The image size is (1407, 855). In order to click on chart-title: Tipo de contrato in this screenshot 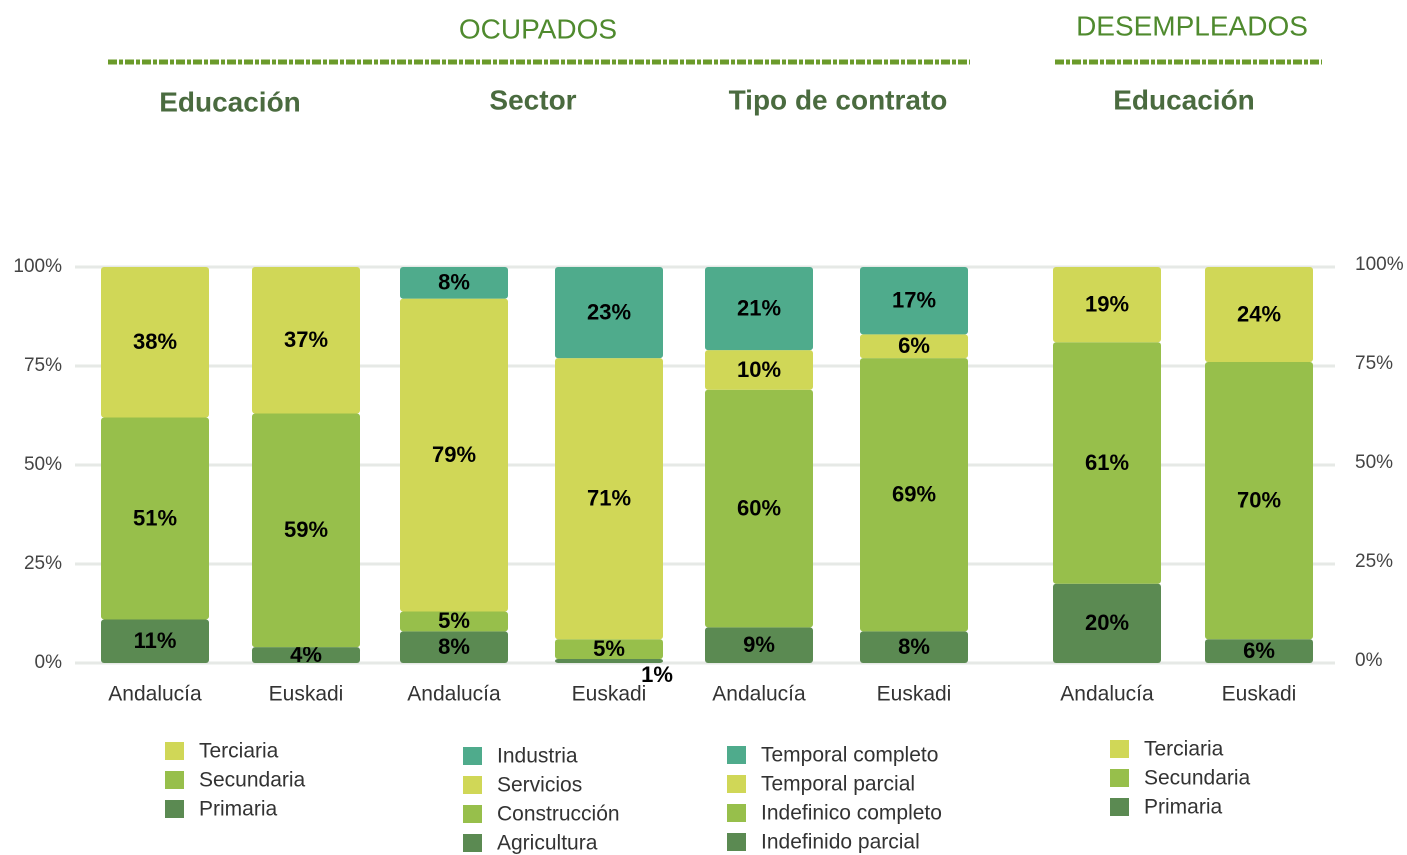, I will do `click(838, 99)`.